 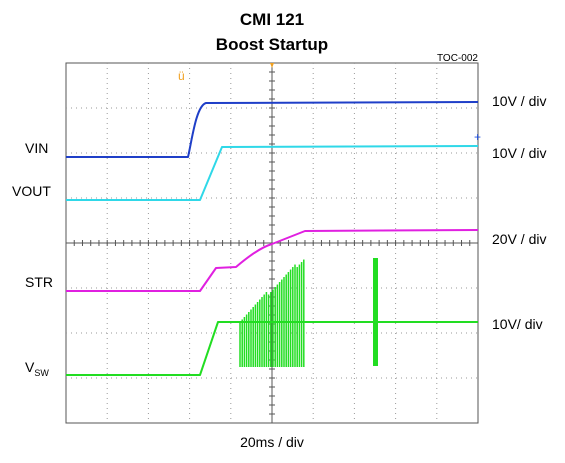 What do you see at coordinates (31, 191) in the screenshot?
I see `channel-label: VOUT` at bounding box center [31, 191].